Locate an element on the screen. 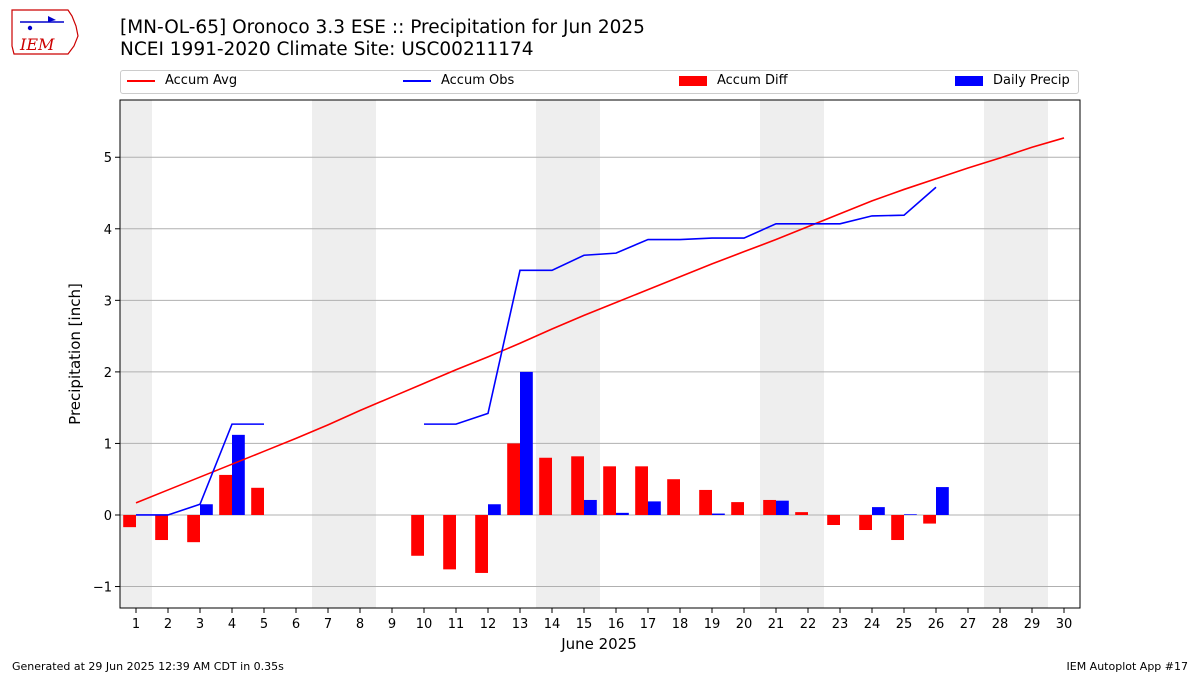 This screenshot has height=675, width=1200. legend-item-daily-precip: Daily Precip is located at coordinates (1012, 80).